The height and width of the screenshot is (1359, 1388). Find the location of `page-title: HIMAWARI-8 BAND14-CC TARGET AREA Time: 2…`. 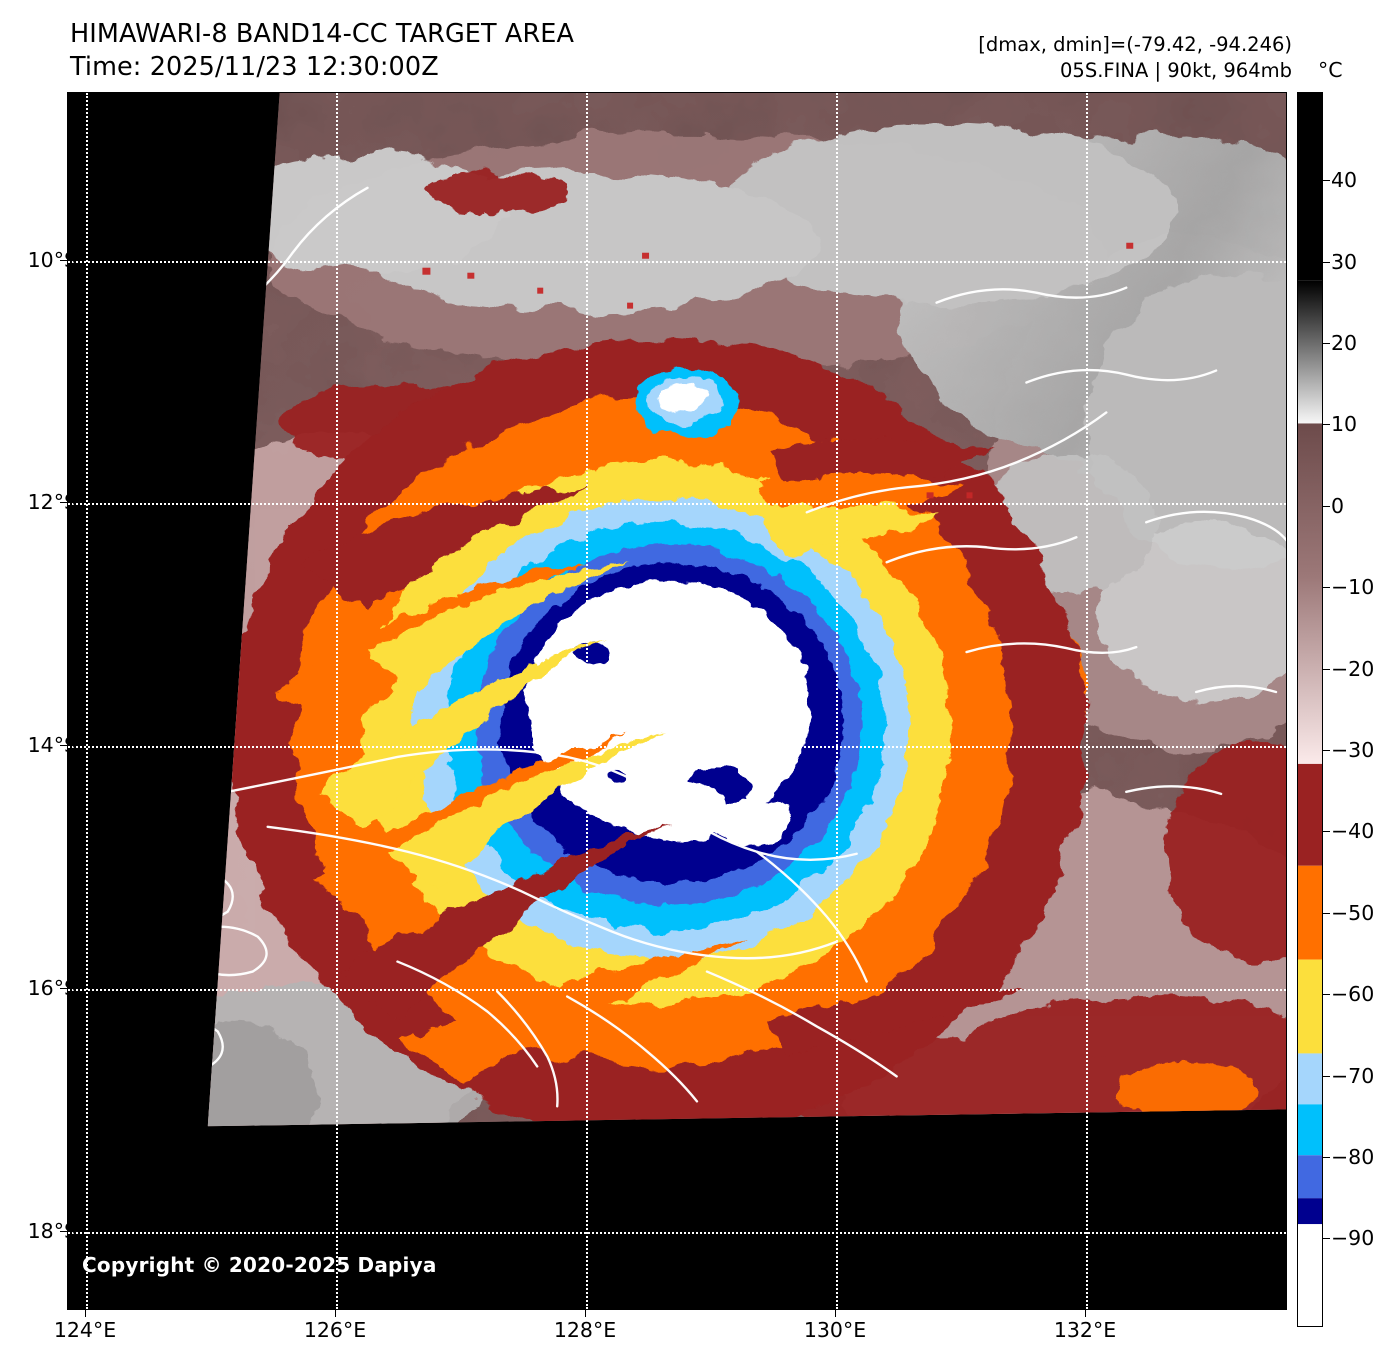

page-title: HIMAWARI-8 BAND14-CC TARGET AREA Time: 2… is located at coordinates (322, 51).